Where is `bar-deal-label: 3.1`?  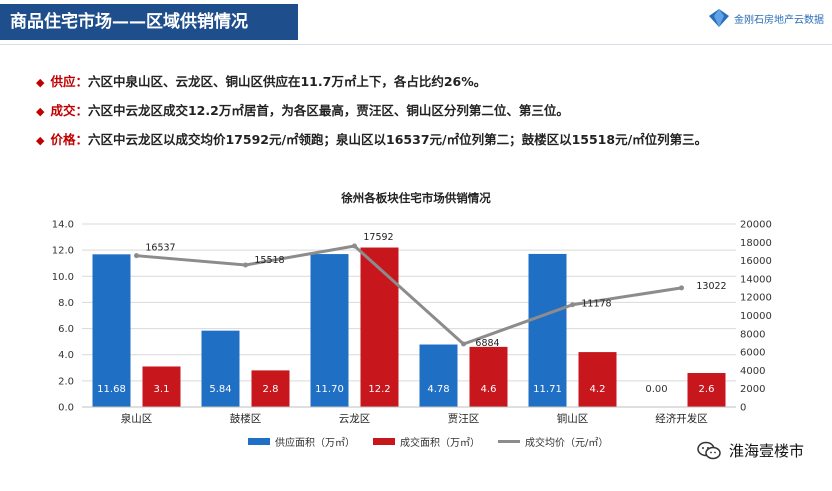 bar-deal-label: 3.1 is located at coordinates (162, 389).